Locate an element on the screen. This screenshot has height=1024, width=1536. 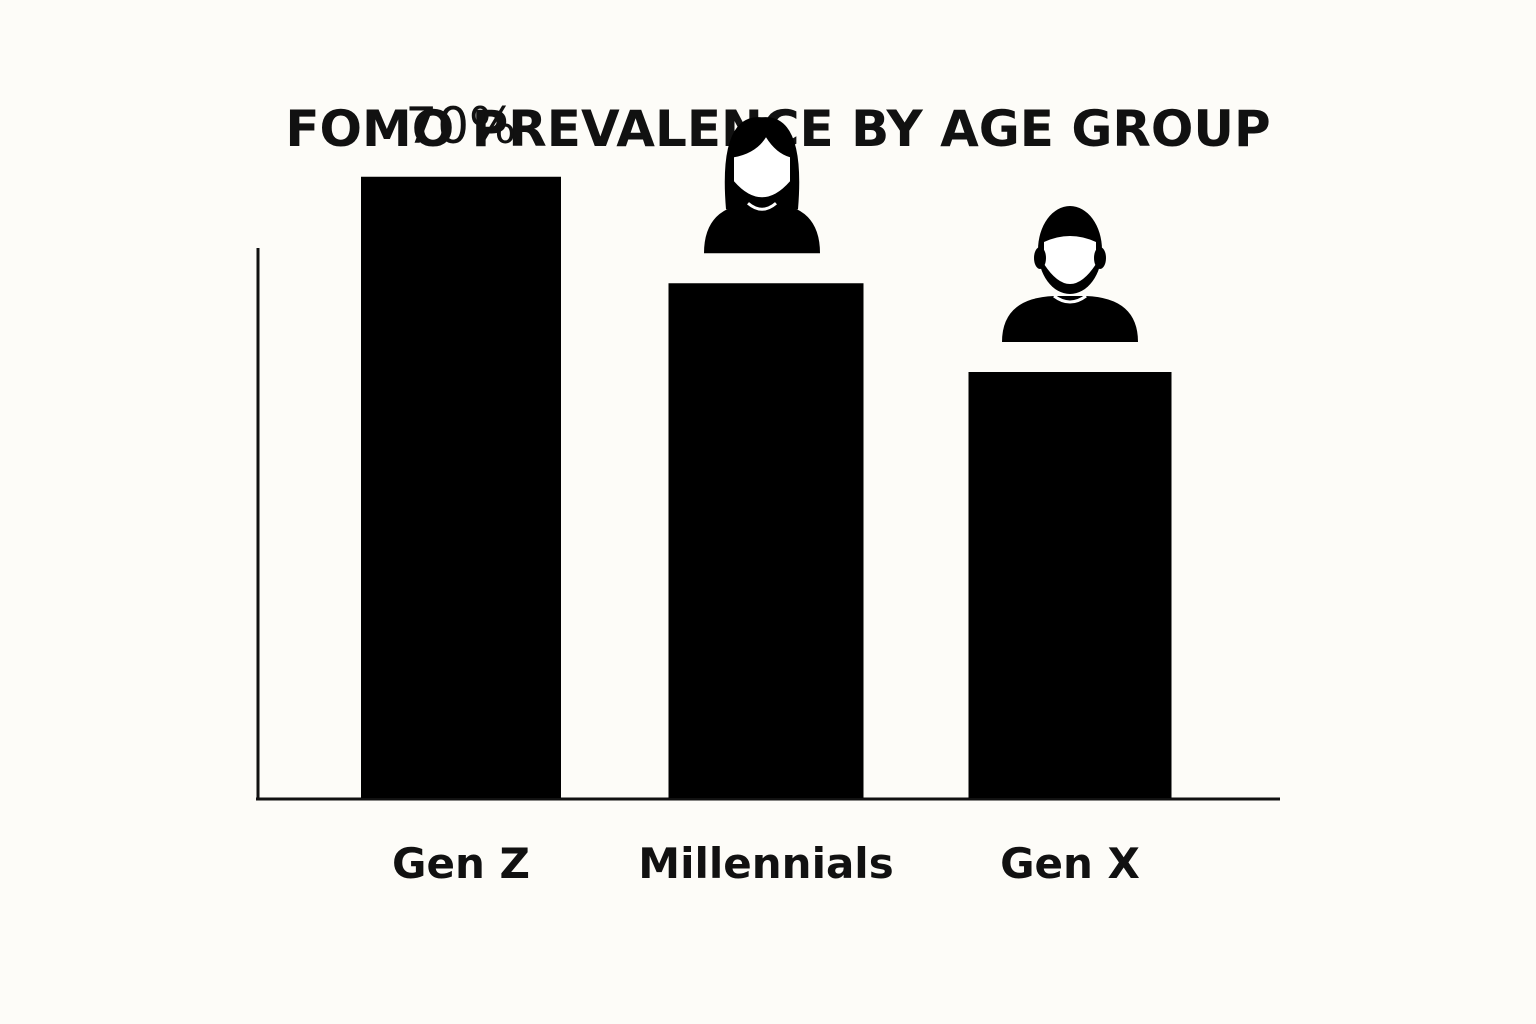
woman-avatar-icon is located at coordinates (762, 185).